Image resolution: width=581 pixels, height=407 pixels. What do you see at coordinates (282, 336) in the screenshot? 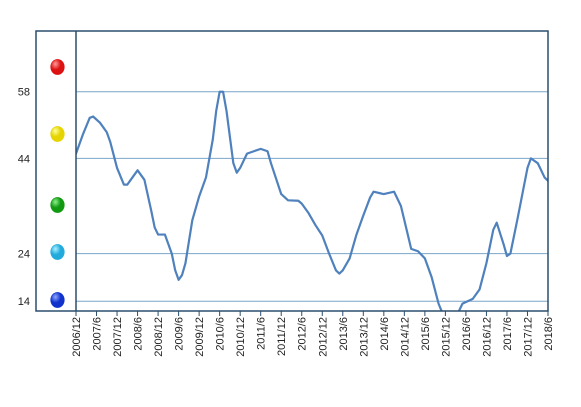
I see `x-tick-label: 2011/12` at bounding box center [282, 336].